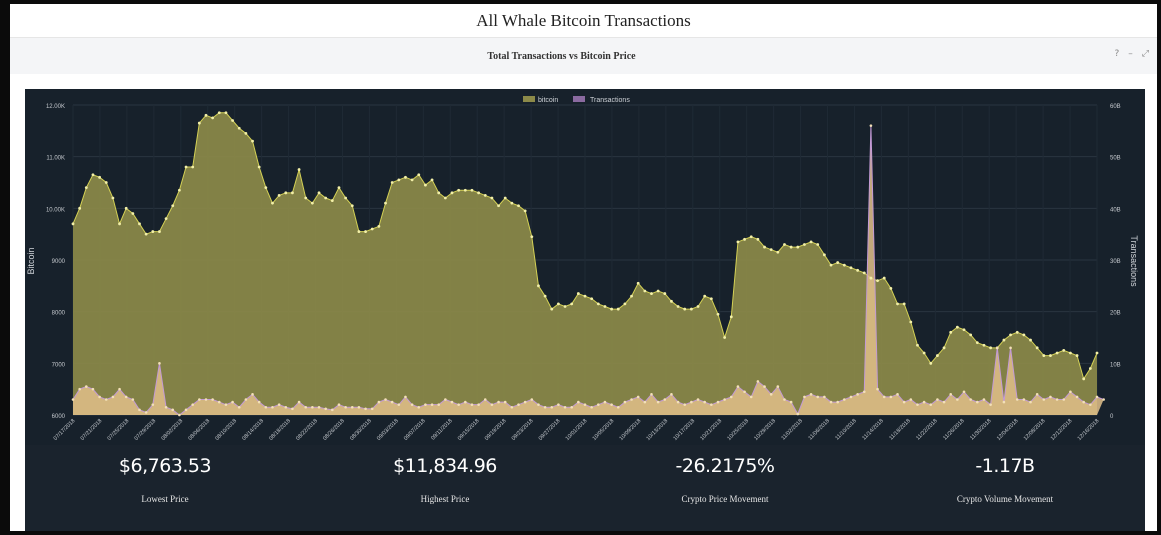 The width and height of the screenshot is (1161, 535). I want to click on legend-swatch-transactions, so click(579, 99).